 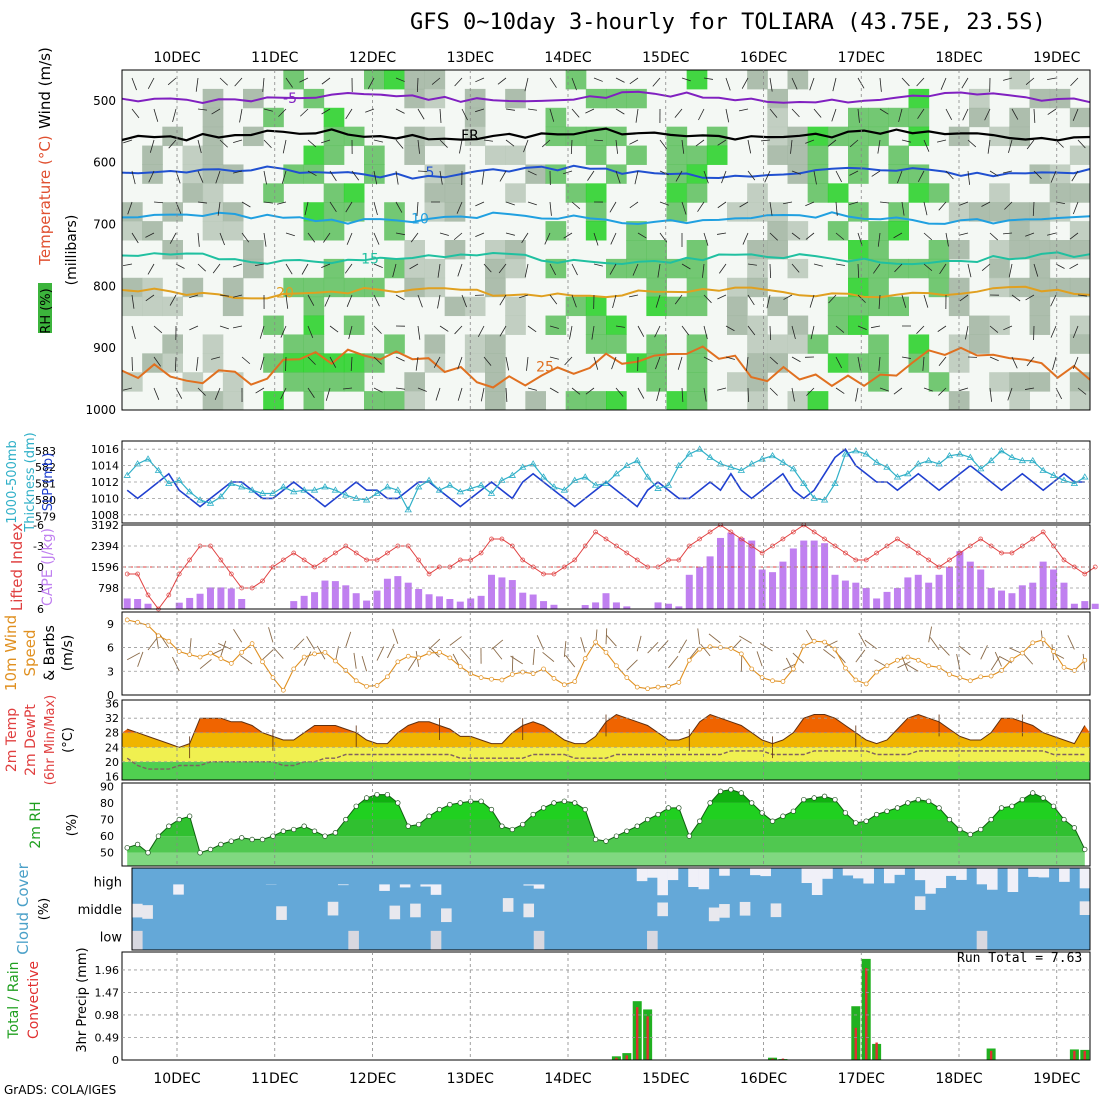 What do you see at coordinates (611, 567) in the screenshot?
I see `lifted-index-line` at bounding box center [611, 567].